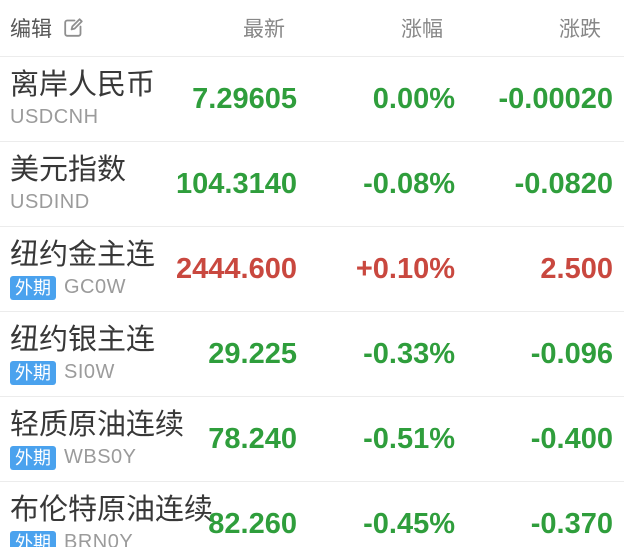  What do you see at coordinates (89, 372) in the screenshot?
I see `instrument-code: SI0W` at bounding box center [89, 372].